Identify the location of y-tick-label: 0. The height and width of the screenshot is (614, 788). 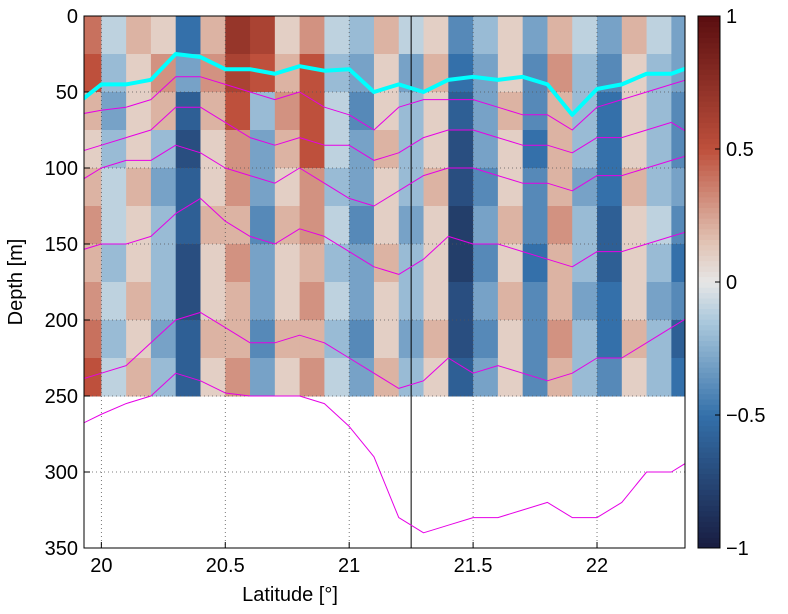
(72, 17).